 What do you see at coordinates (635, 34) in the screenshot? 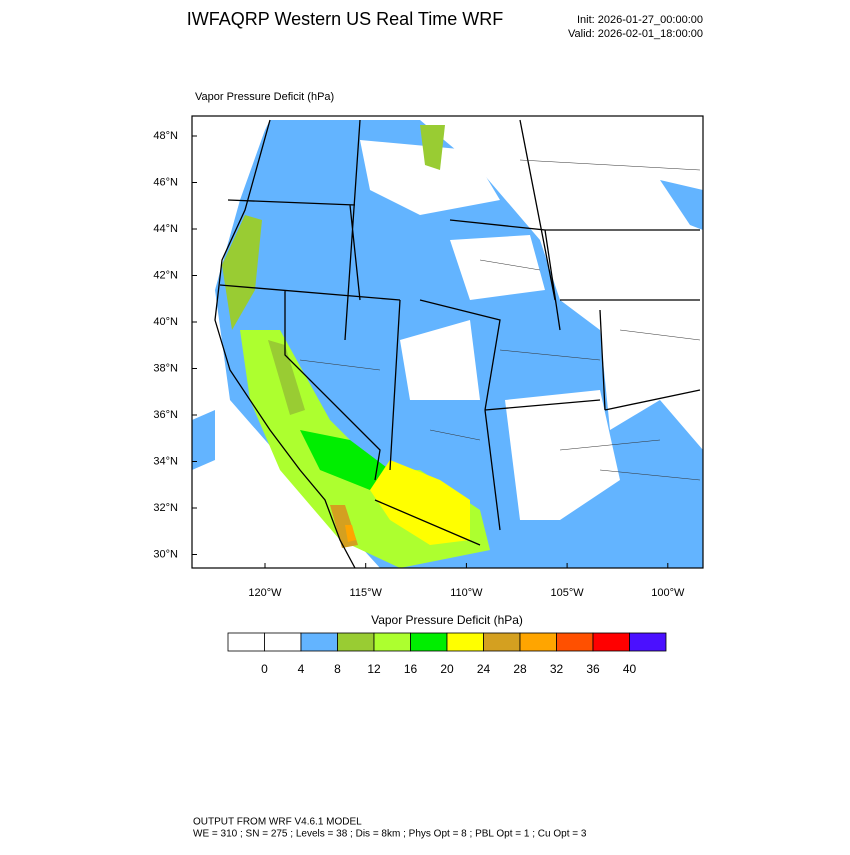
I see `valid-time: Valid: 2026-02-01_18:00:00` at bounding box center [635, 34].